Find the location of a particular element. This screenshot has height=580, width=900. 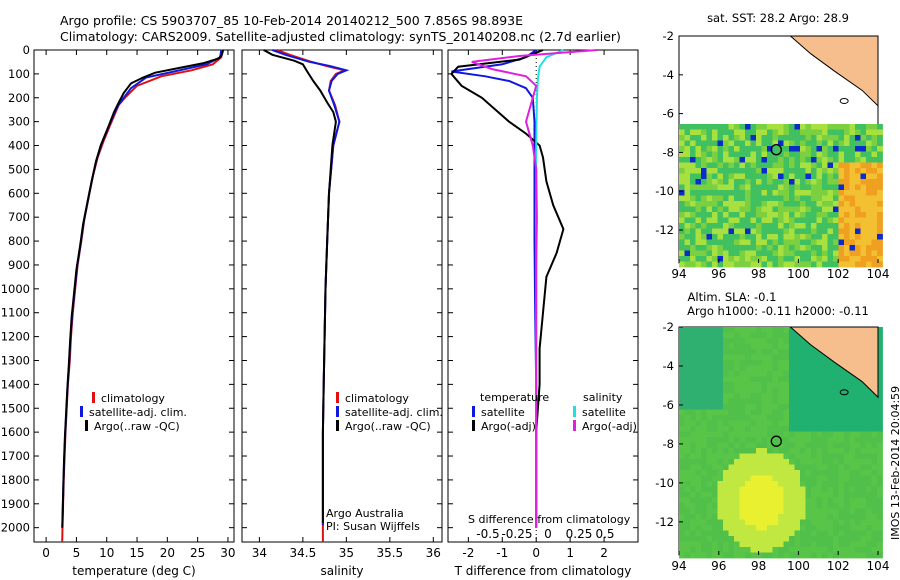

legend-satellite-adj-swatch is located at coordinates (81, 411).